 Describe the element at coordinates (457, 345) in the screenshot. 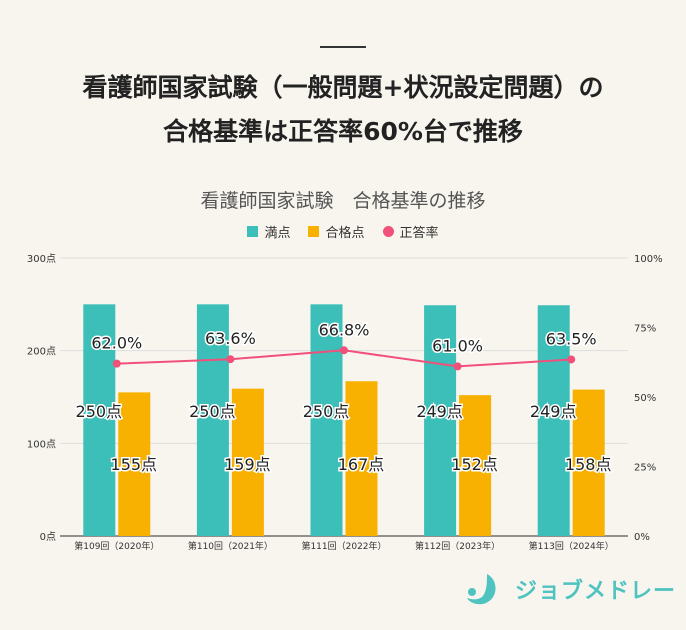

I see `data-label-pass-rate: 61.0%` at that location.